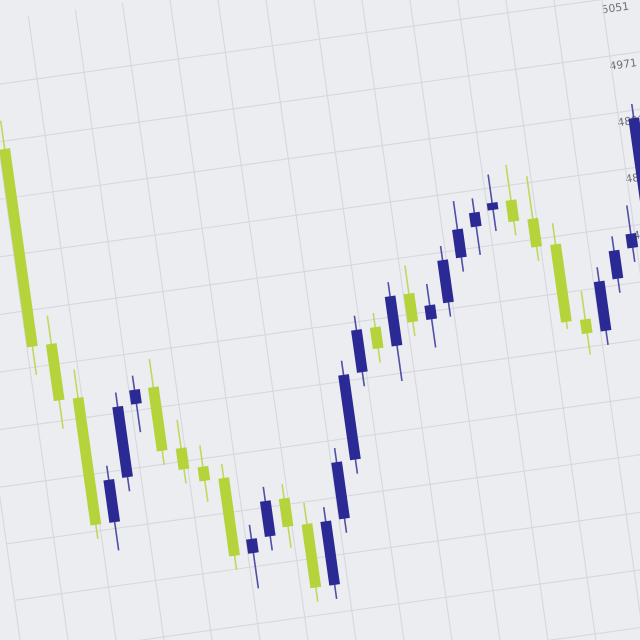  I want to click on y-tick-label: 5051, so click(615, 8).